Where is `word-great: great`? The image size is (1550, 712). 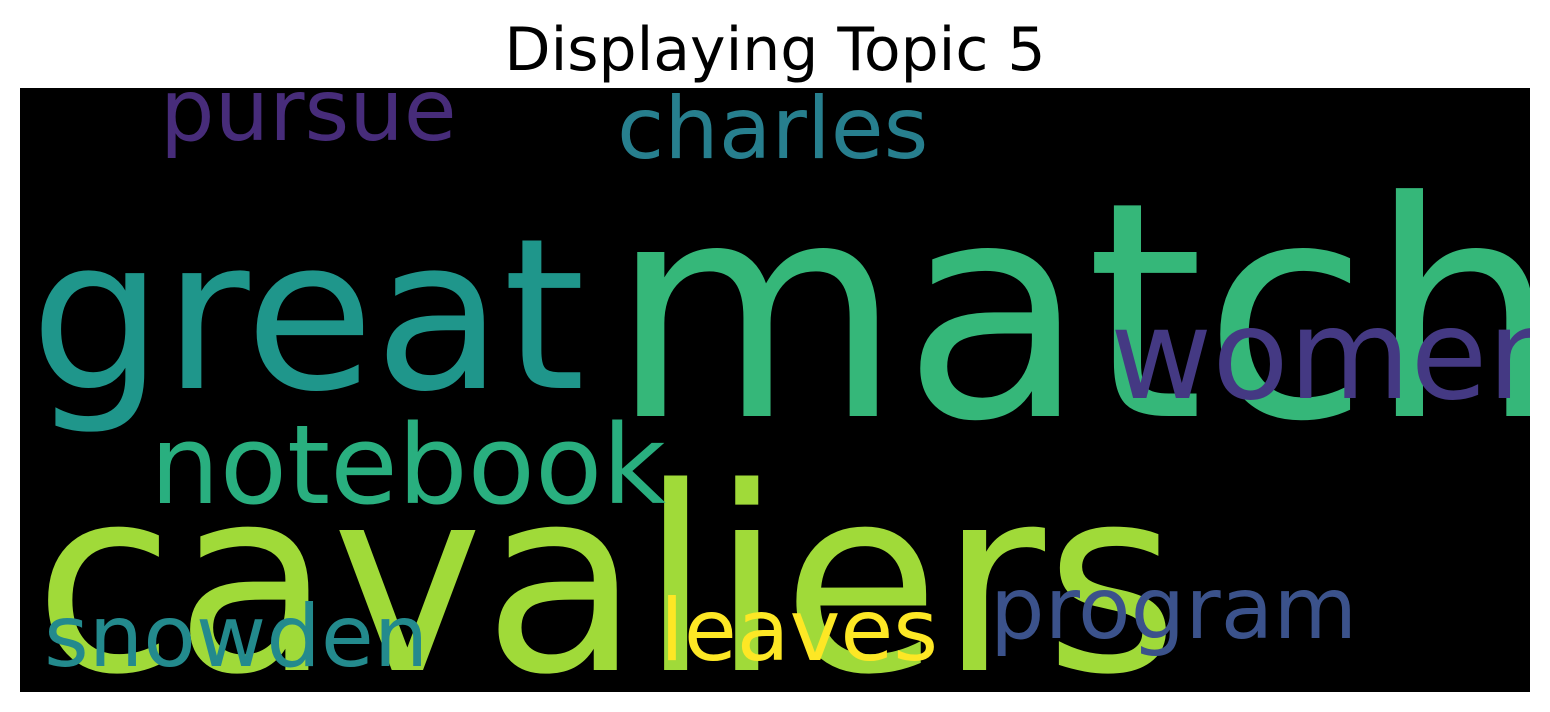
word-great: great is located at coordinates (307, 315).